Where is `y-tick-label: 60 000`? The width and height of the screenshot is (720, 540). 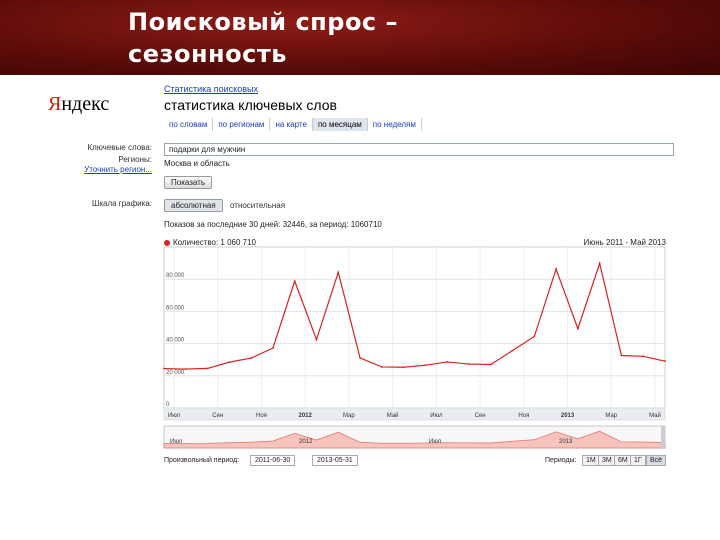
y-tick-label: 60 000 is located at coordinates (175, 308).